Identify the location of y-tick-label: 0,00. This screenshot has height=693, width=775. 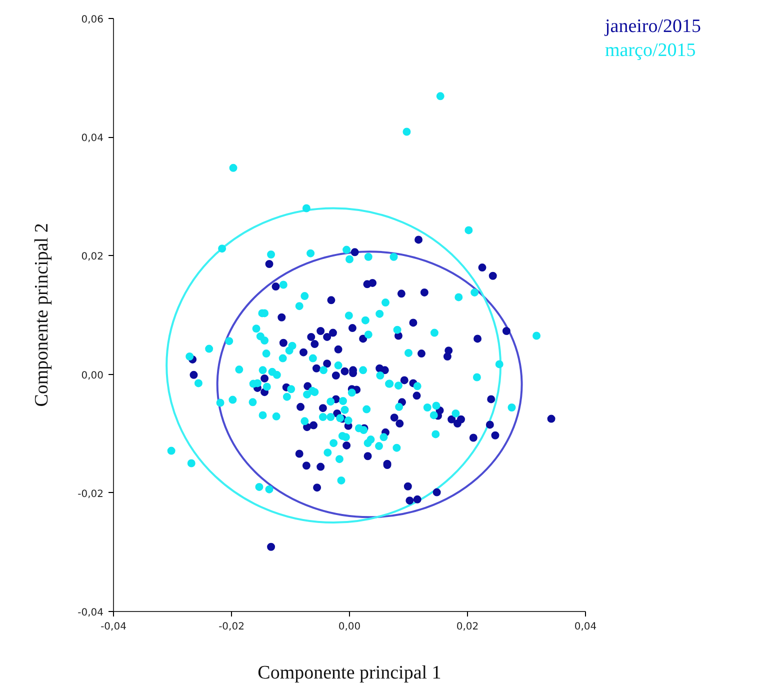
(92, 376).